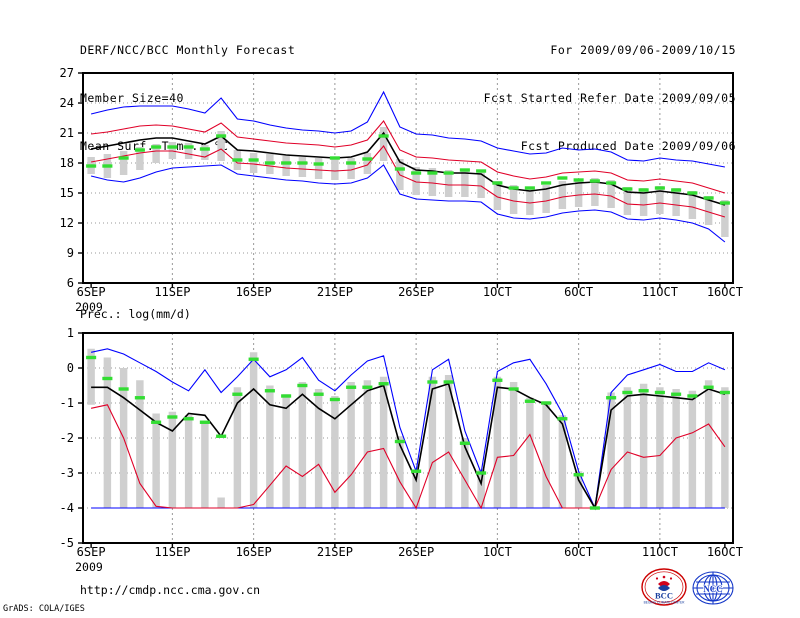 The image size is (800, 618). What do you see at coordinates (408, 181) in the screenshot?
I see `series-line-lower_quartile` at bounding box center [408, 181].